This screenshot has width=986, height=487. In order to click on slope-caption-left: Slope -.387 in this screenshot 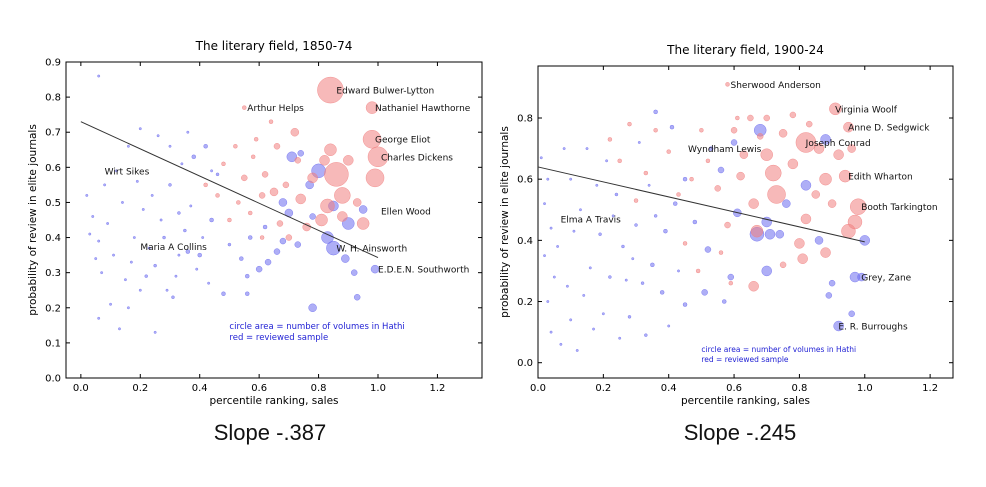, I will do `click(270, 432)`.